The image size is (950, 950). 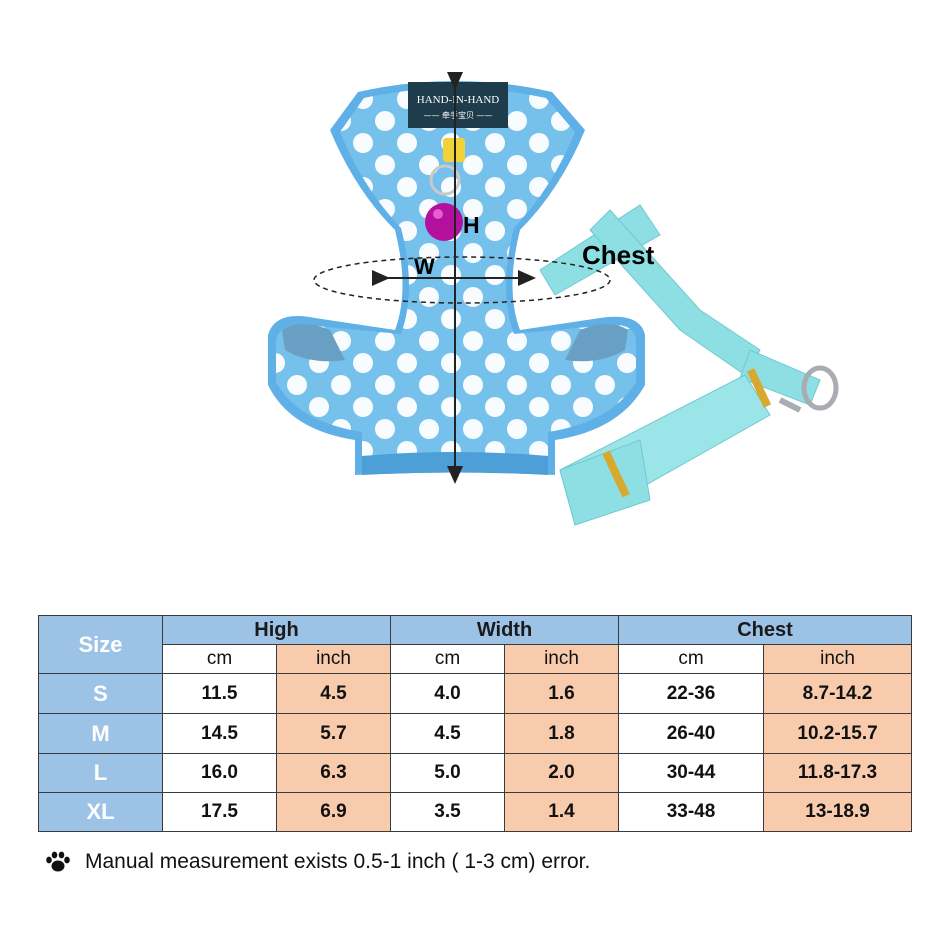 I want to click on value-cell: 1.8, so click(x=561, y=733).